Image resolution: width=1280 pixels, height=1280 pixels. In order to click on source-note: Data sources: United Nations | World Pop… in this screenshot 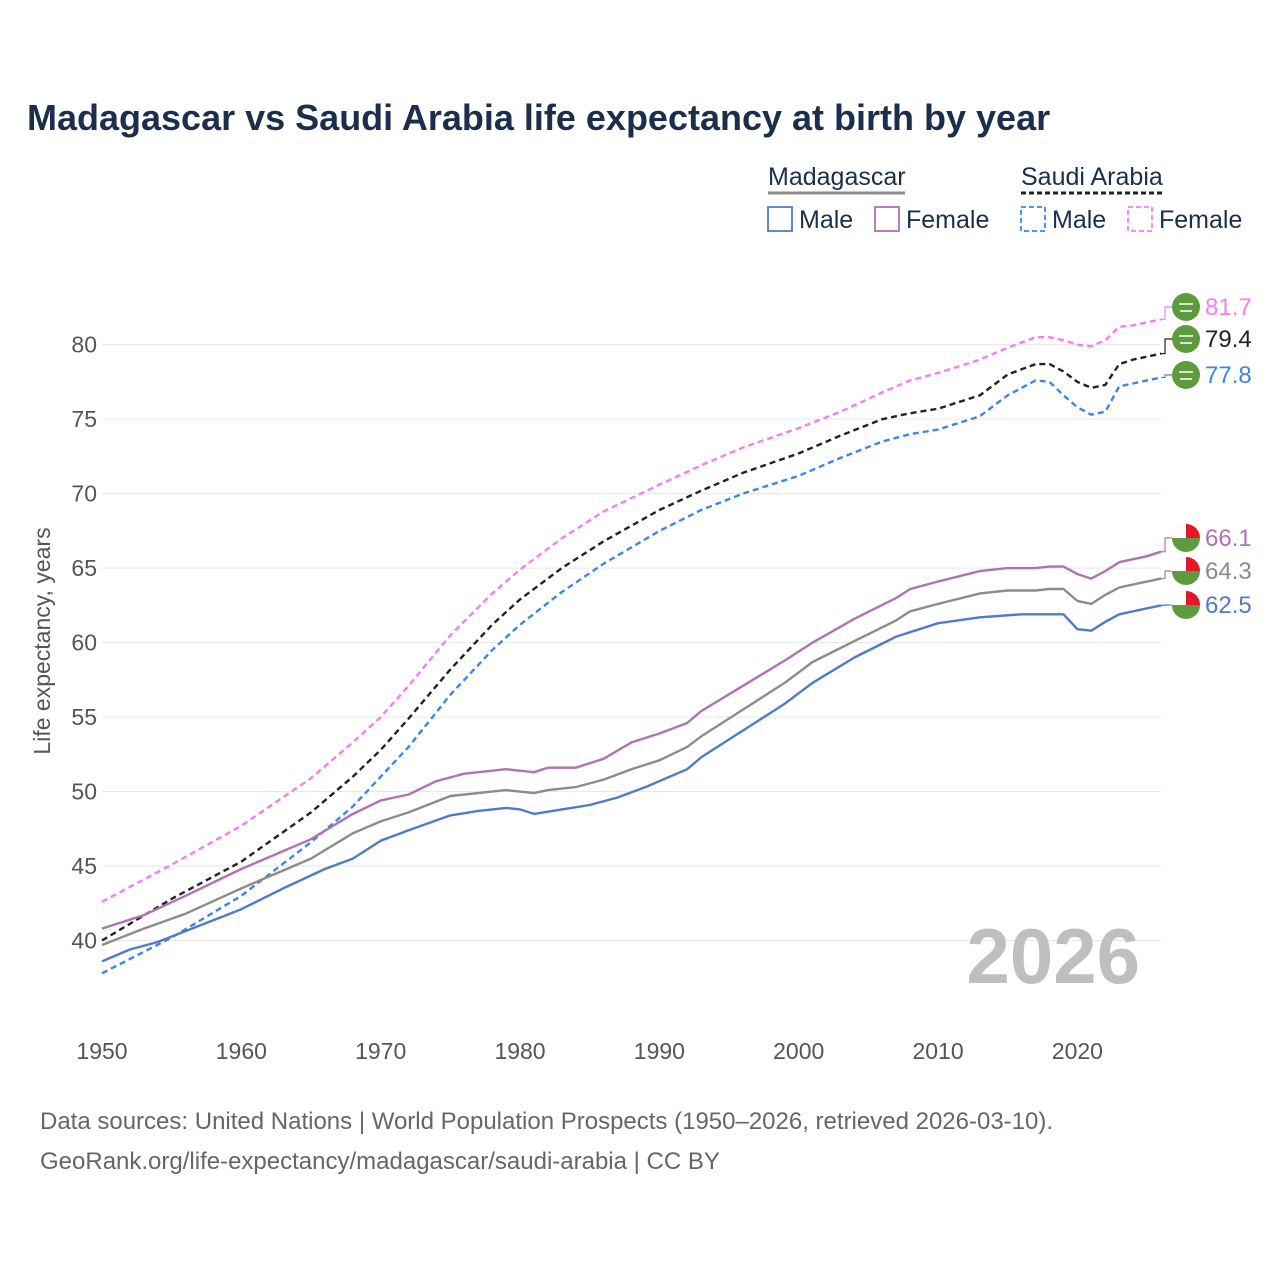, I will do `click(640, 1142)`.